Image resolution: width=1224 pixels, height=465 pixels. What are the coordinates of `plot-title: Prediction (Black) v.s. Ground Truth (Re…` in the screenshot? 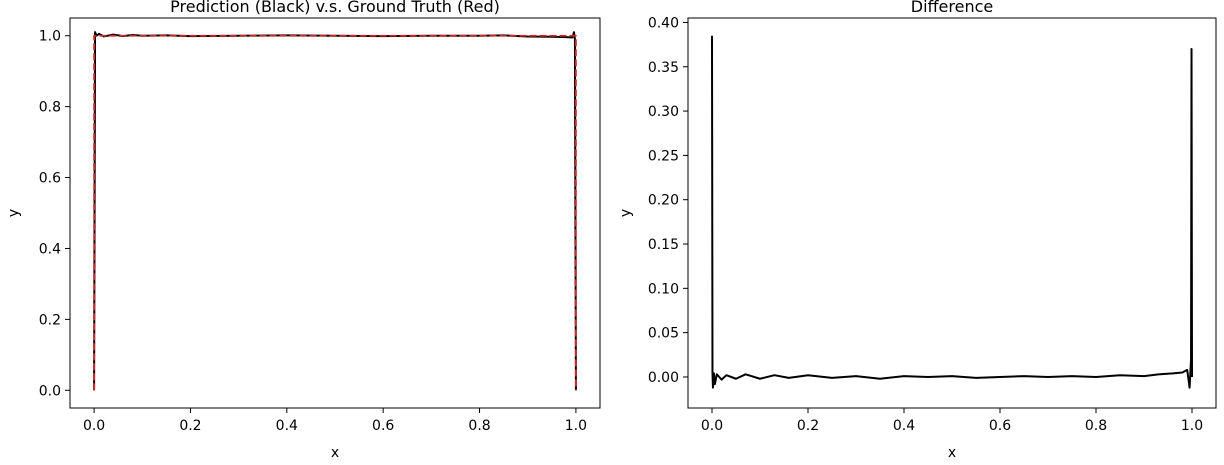 It's located at (335, 8).